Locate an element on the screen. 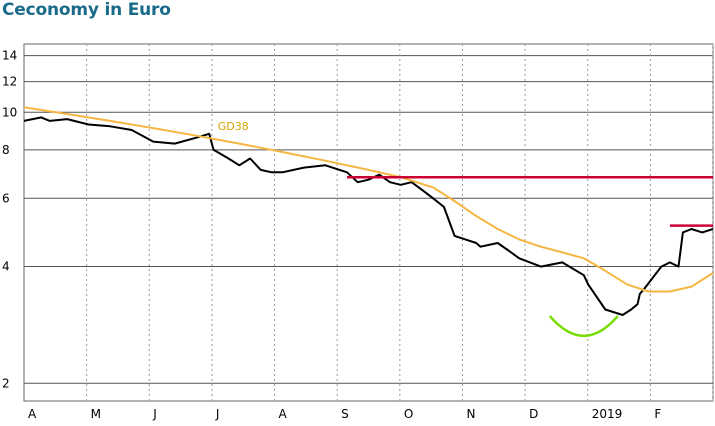  y-tick-label: 8 is located at coordinates (6, 150).